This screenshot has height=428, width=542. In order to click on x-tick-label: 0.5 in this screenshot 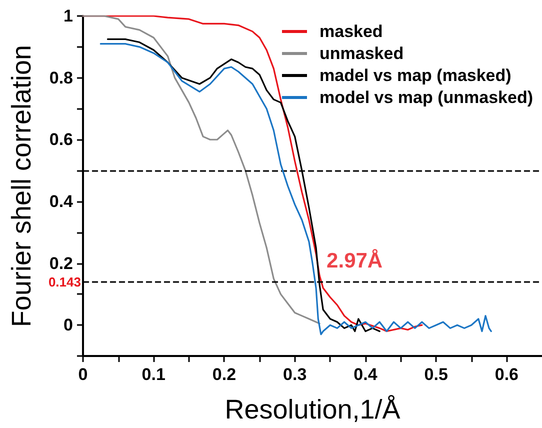, I will do `click(436, 374)`.